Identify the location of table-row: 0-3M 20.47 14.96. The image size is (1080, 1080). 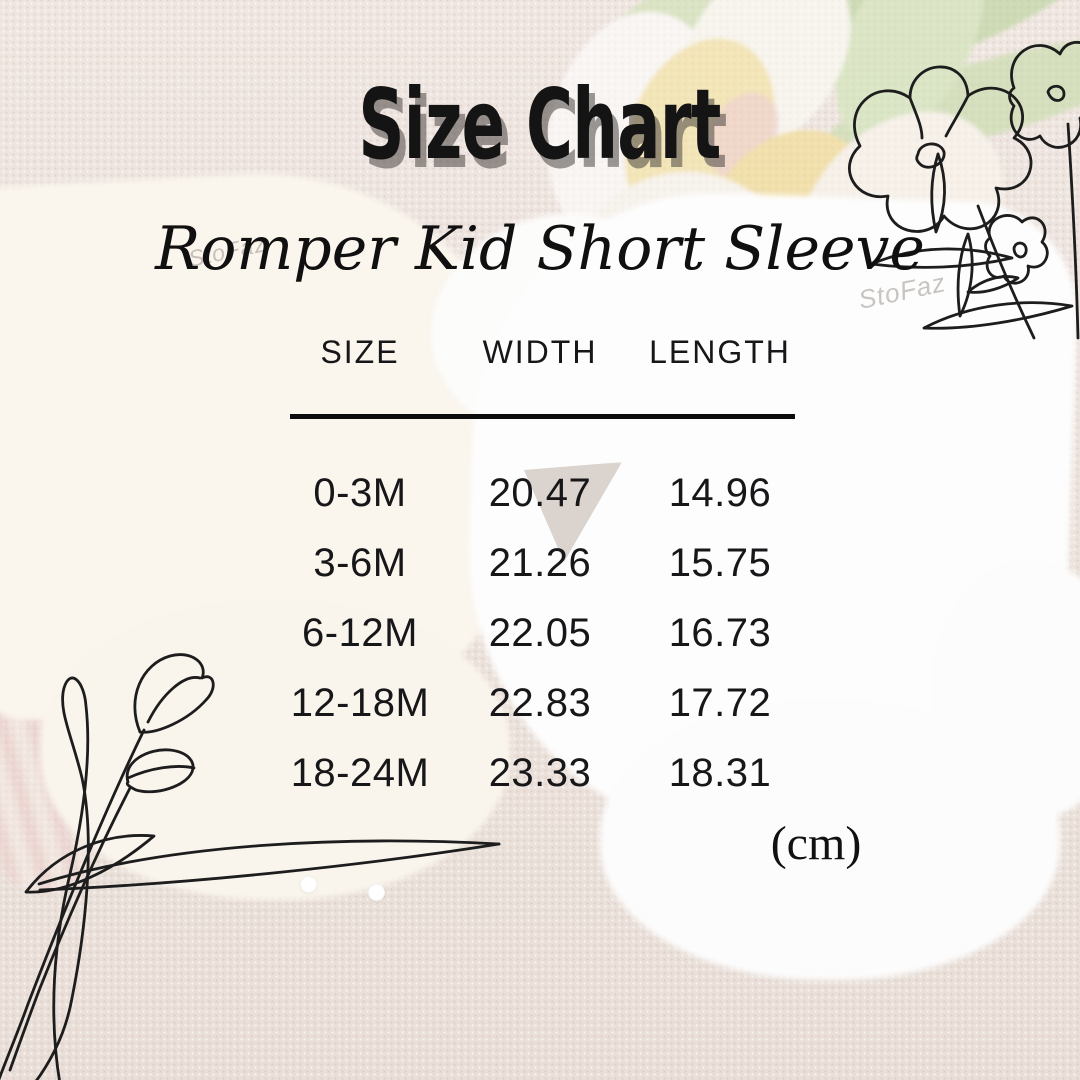
(540, 494).